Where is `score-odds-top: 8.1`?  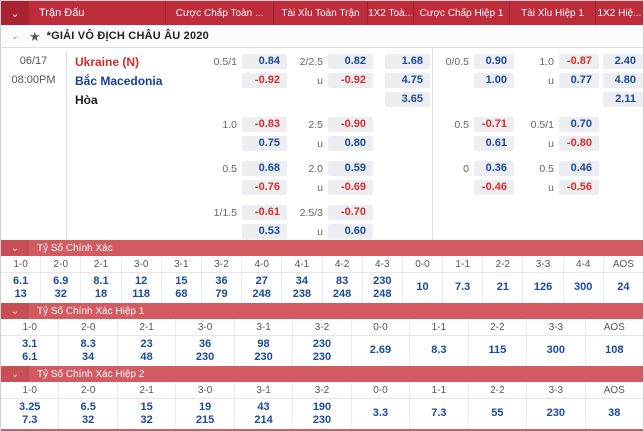 score-odds-top: 8.1 is located at coordinates (101, 280).